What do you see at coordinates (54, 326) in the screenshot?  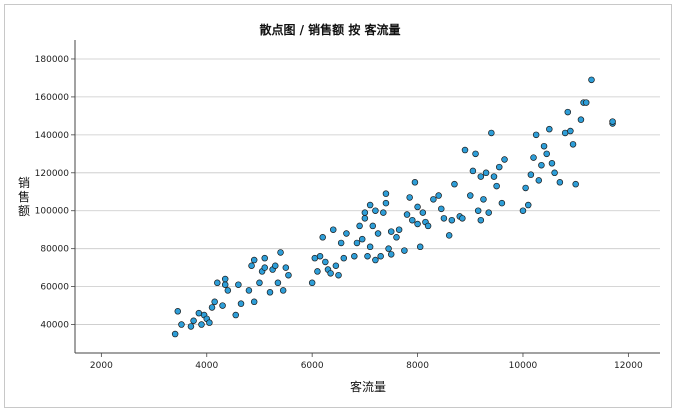 I see `y-tick-label: 40000` at bounding box center [54, 326].